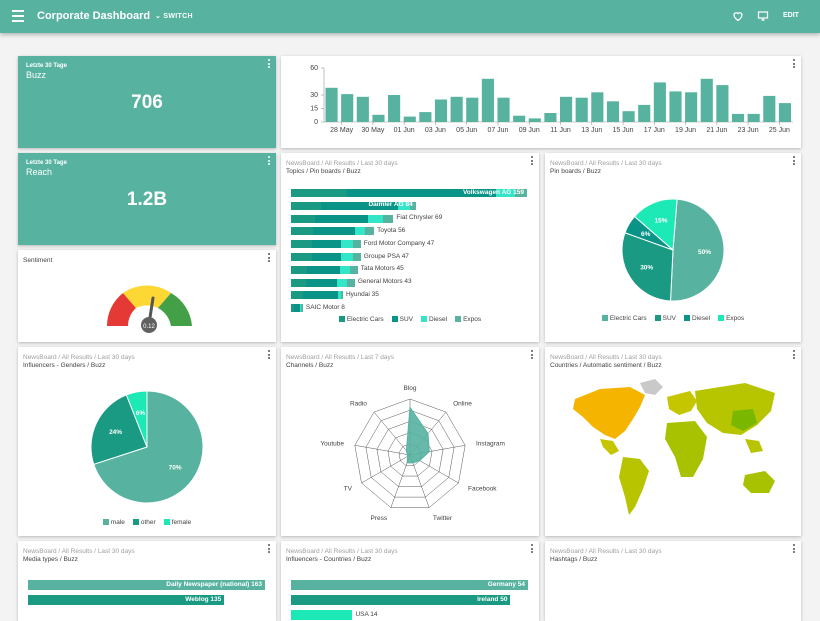 The width and height of the screenshot is (820, 621). I want to click on switch-button: ⌄ SWITCH, so click(174, 16).